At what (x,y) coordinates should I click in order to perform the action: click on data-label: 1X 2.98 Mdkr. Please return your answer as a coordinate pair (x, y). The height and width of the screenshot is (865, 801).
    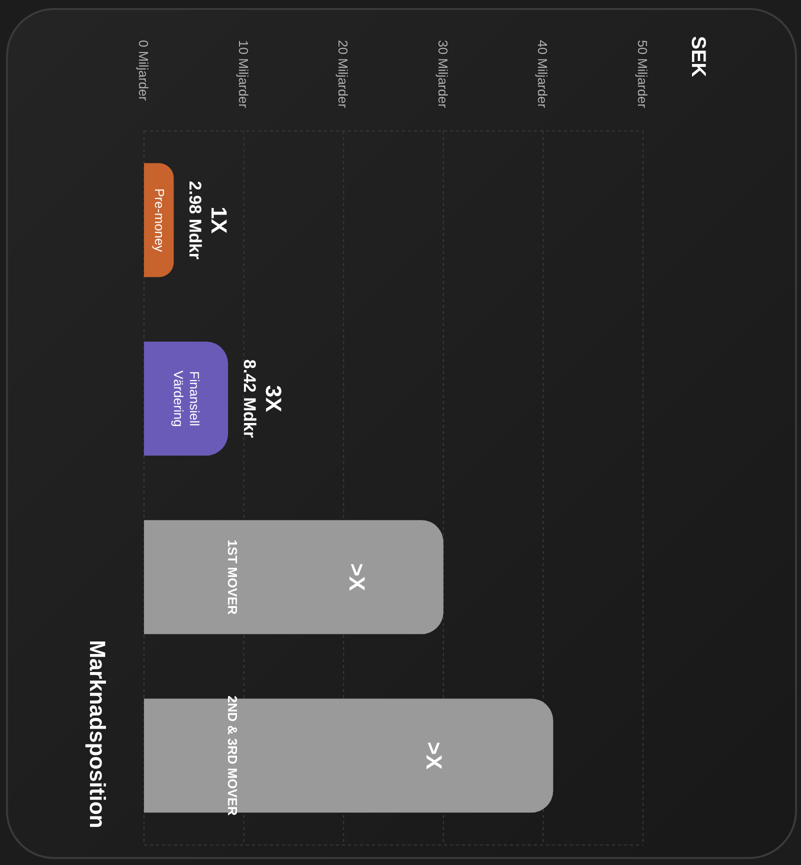
    Looking at the image, I should click on (209, 220).